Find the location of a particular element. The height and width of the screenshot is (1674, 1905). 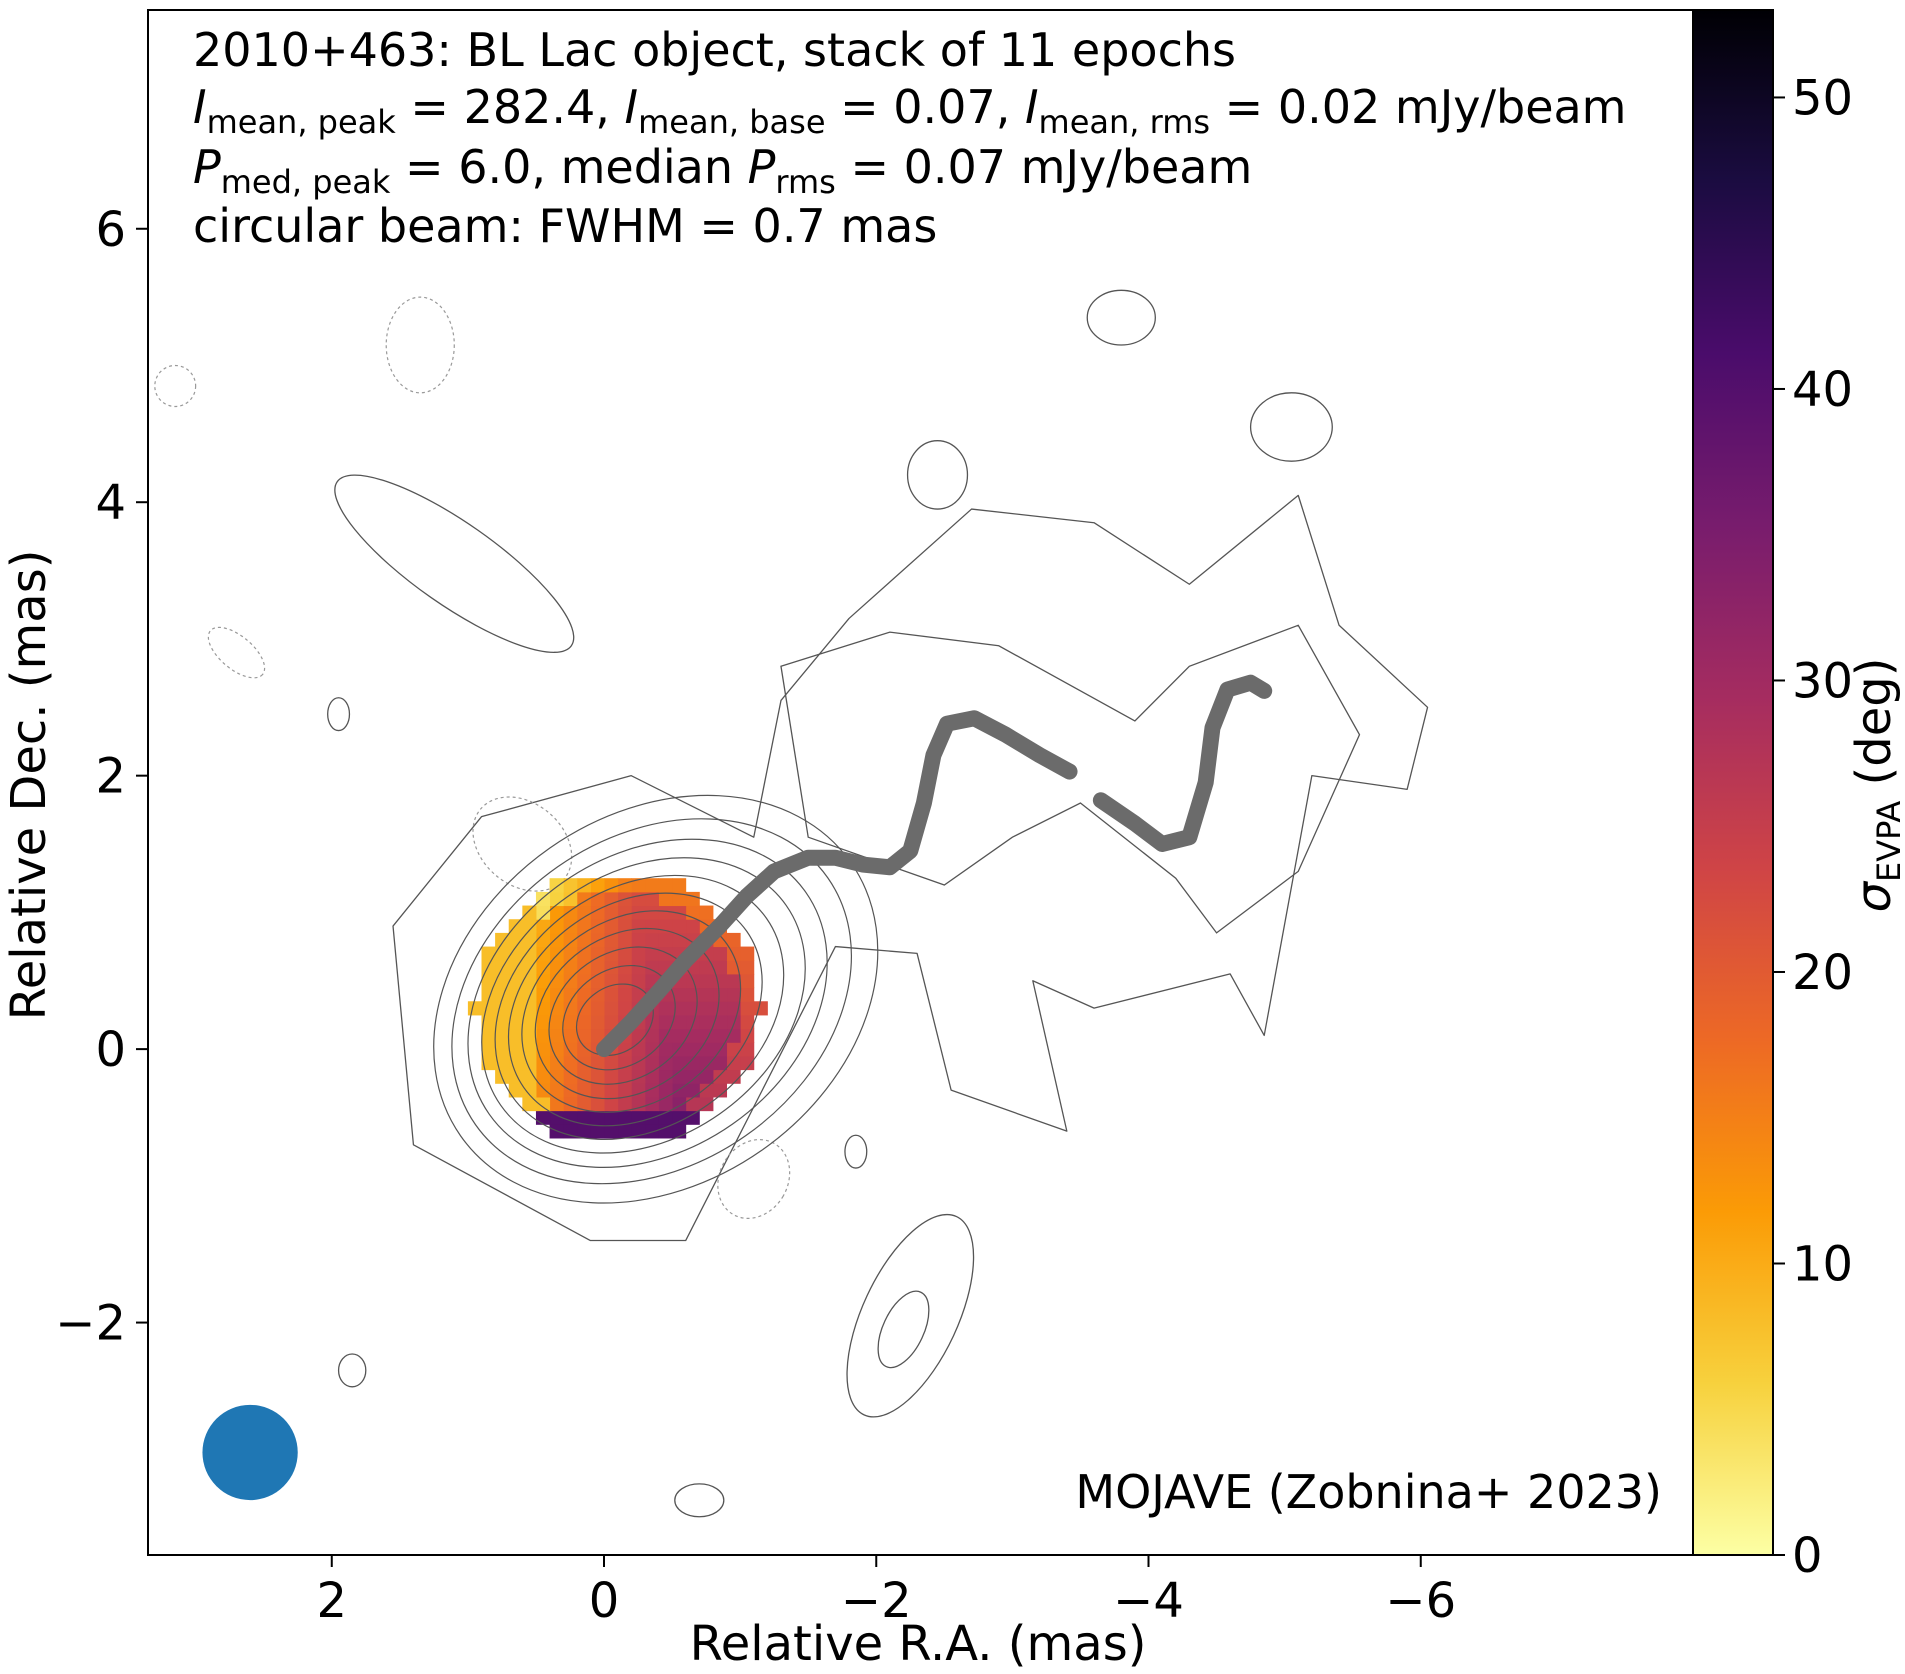

colorbar-gradient is located at coordinates (1733, 782).